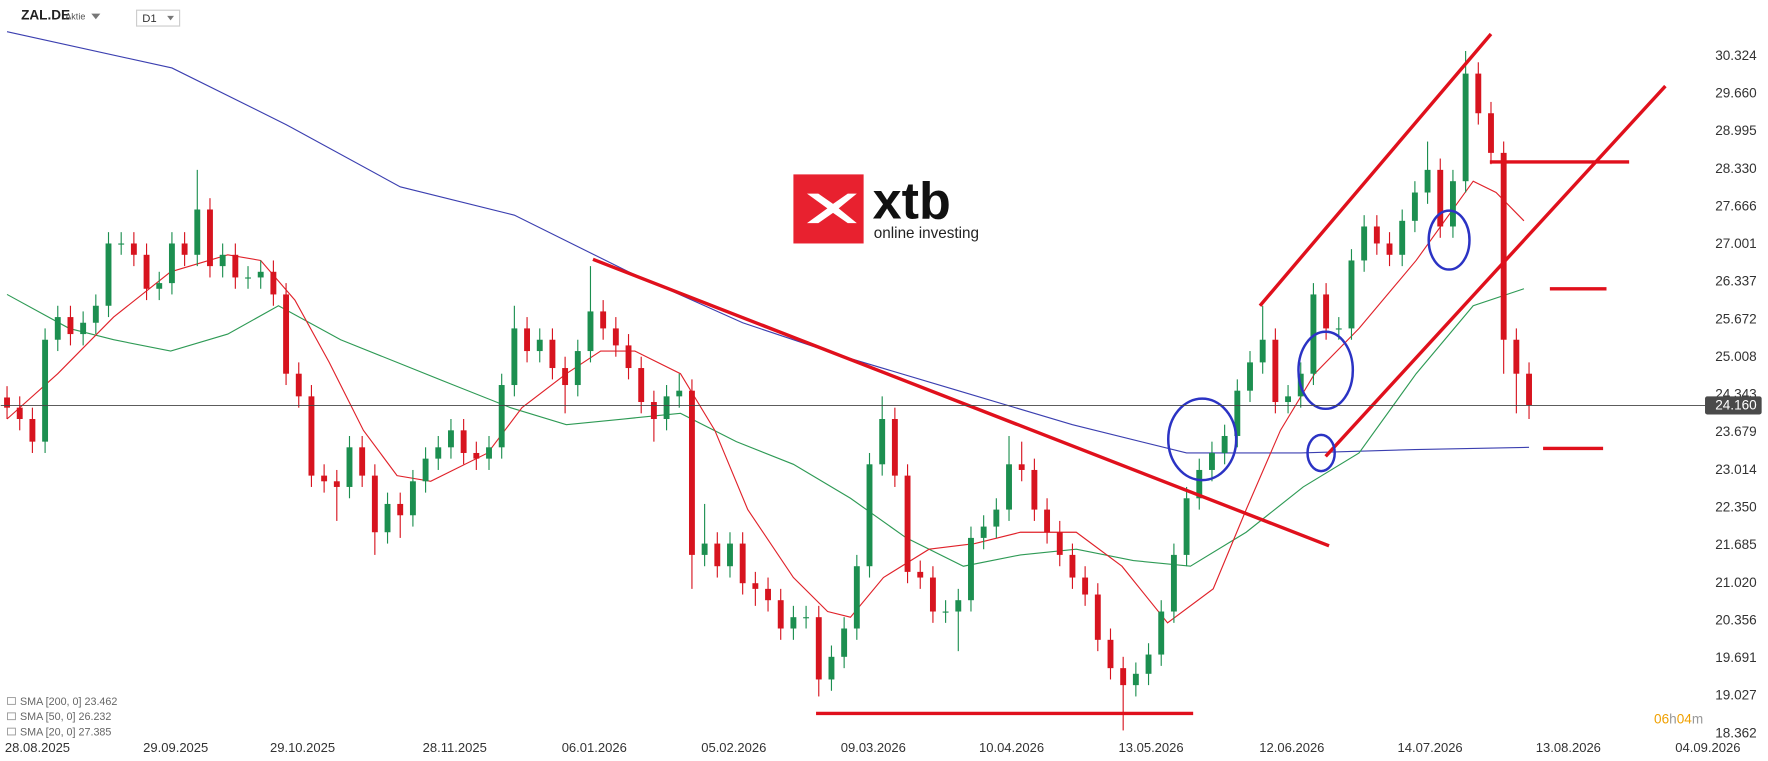 The width and height of the screenshot is (1768, 761). What do you see at coordinates (1678, 719) in the screenshot?
I see `candle-timer: 06h04m` at bounding box center [1678, 719].